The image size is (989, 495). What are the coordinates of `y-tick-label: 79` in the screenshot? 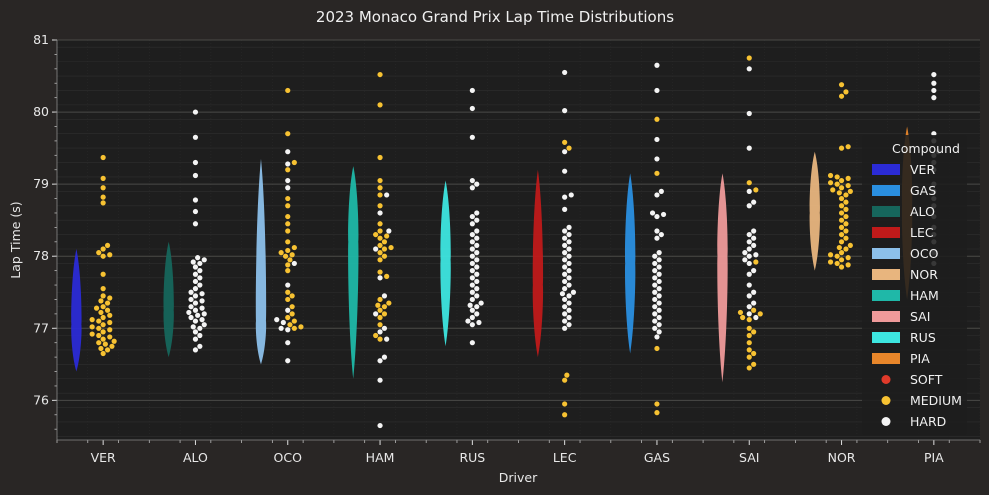 It's located at (41, 183).